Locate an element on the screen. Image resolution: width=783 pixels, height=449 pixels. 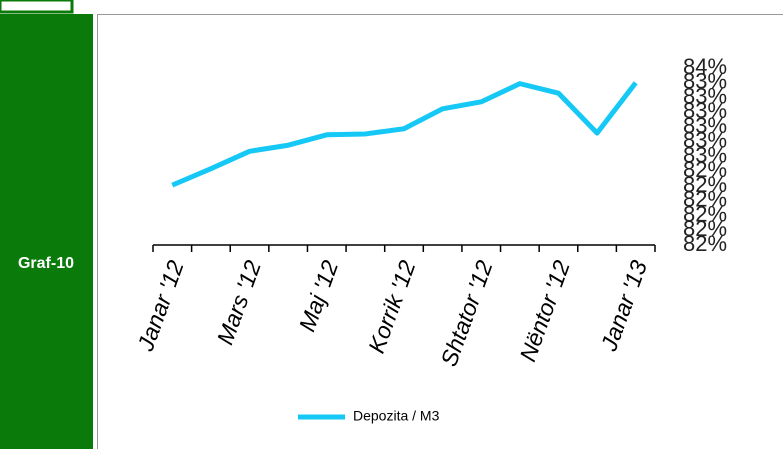
legend-label: Depozita / M3 is located at coordinates (396, 416).